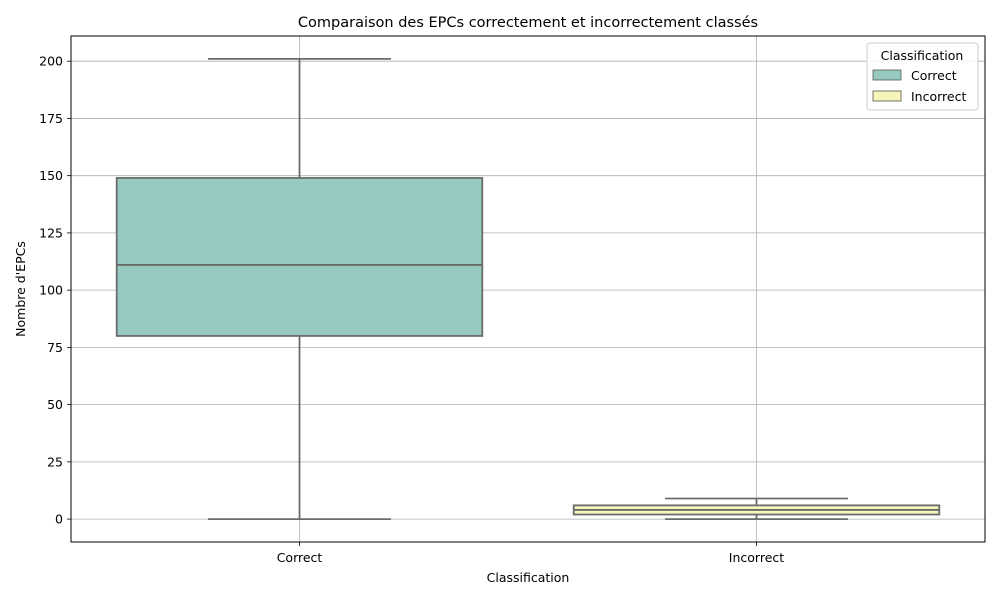 Image resolution: width=1000 pixels, height=600 pixels. I want to click on y-tick-label: 0, so click(59, 519).